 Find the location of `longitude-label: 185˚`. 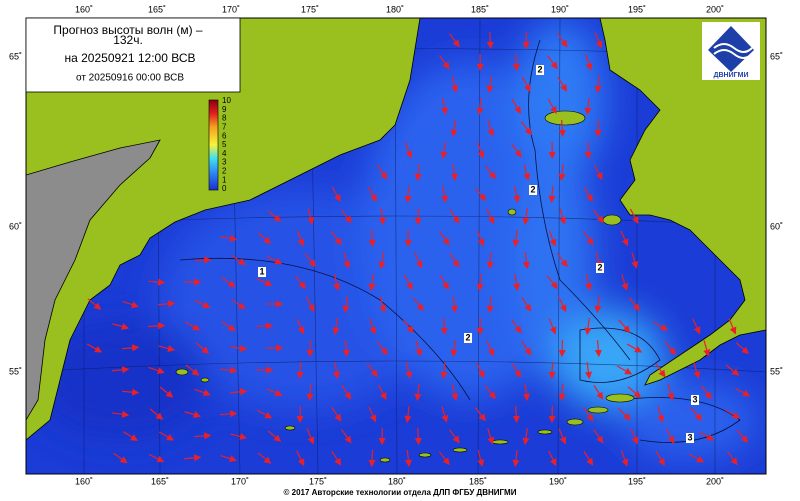

longitude-label: 185˚ is located at coordinates (478, 481).